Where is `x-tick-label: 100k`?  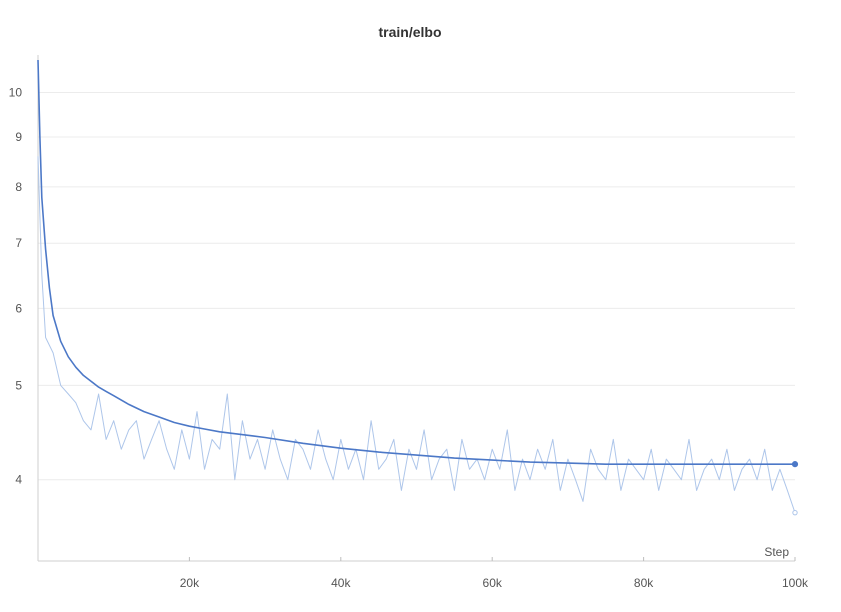
x-tick-label: 100k is located at coordinates (795, 583).